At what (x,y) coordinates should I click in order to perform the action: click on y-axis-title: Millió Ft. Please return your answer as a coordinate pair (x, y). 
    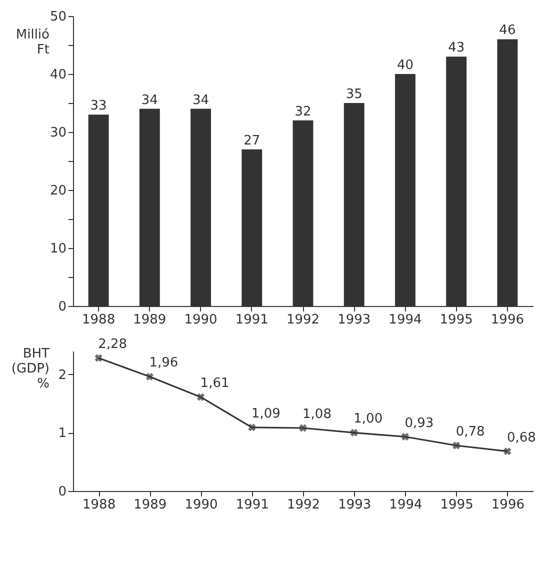
    Looking at the image, I should click on (33, 43).